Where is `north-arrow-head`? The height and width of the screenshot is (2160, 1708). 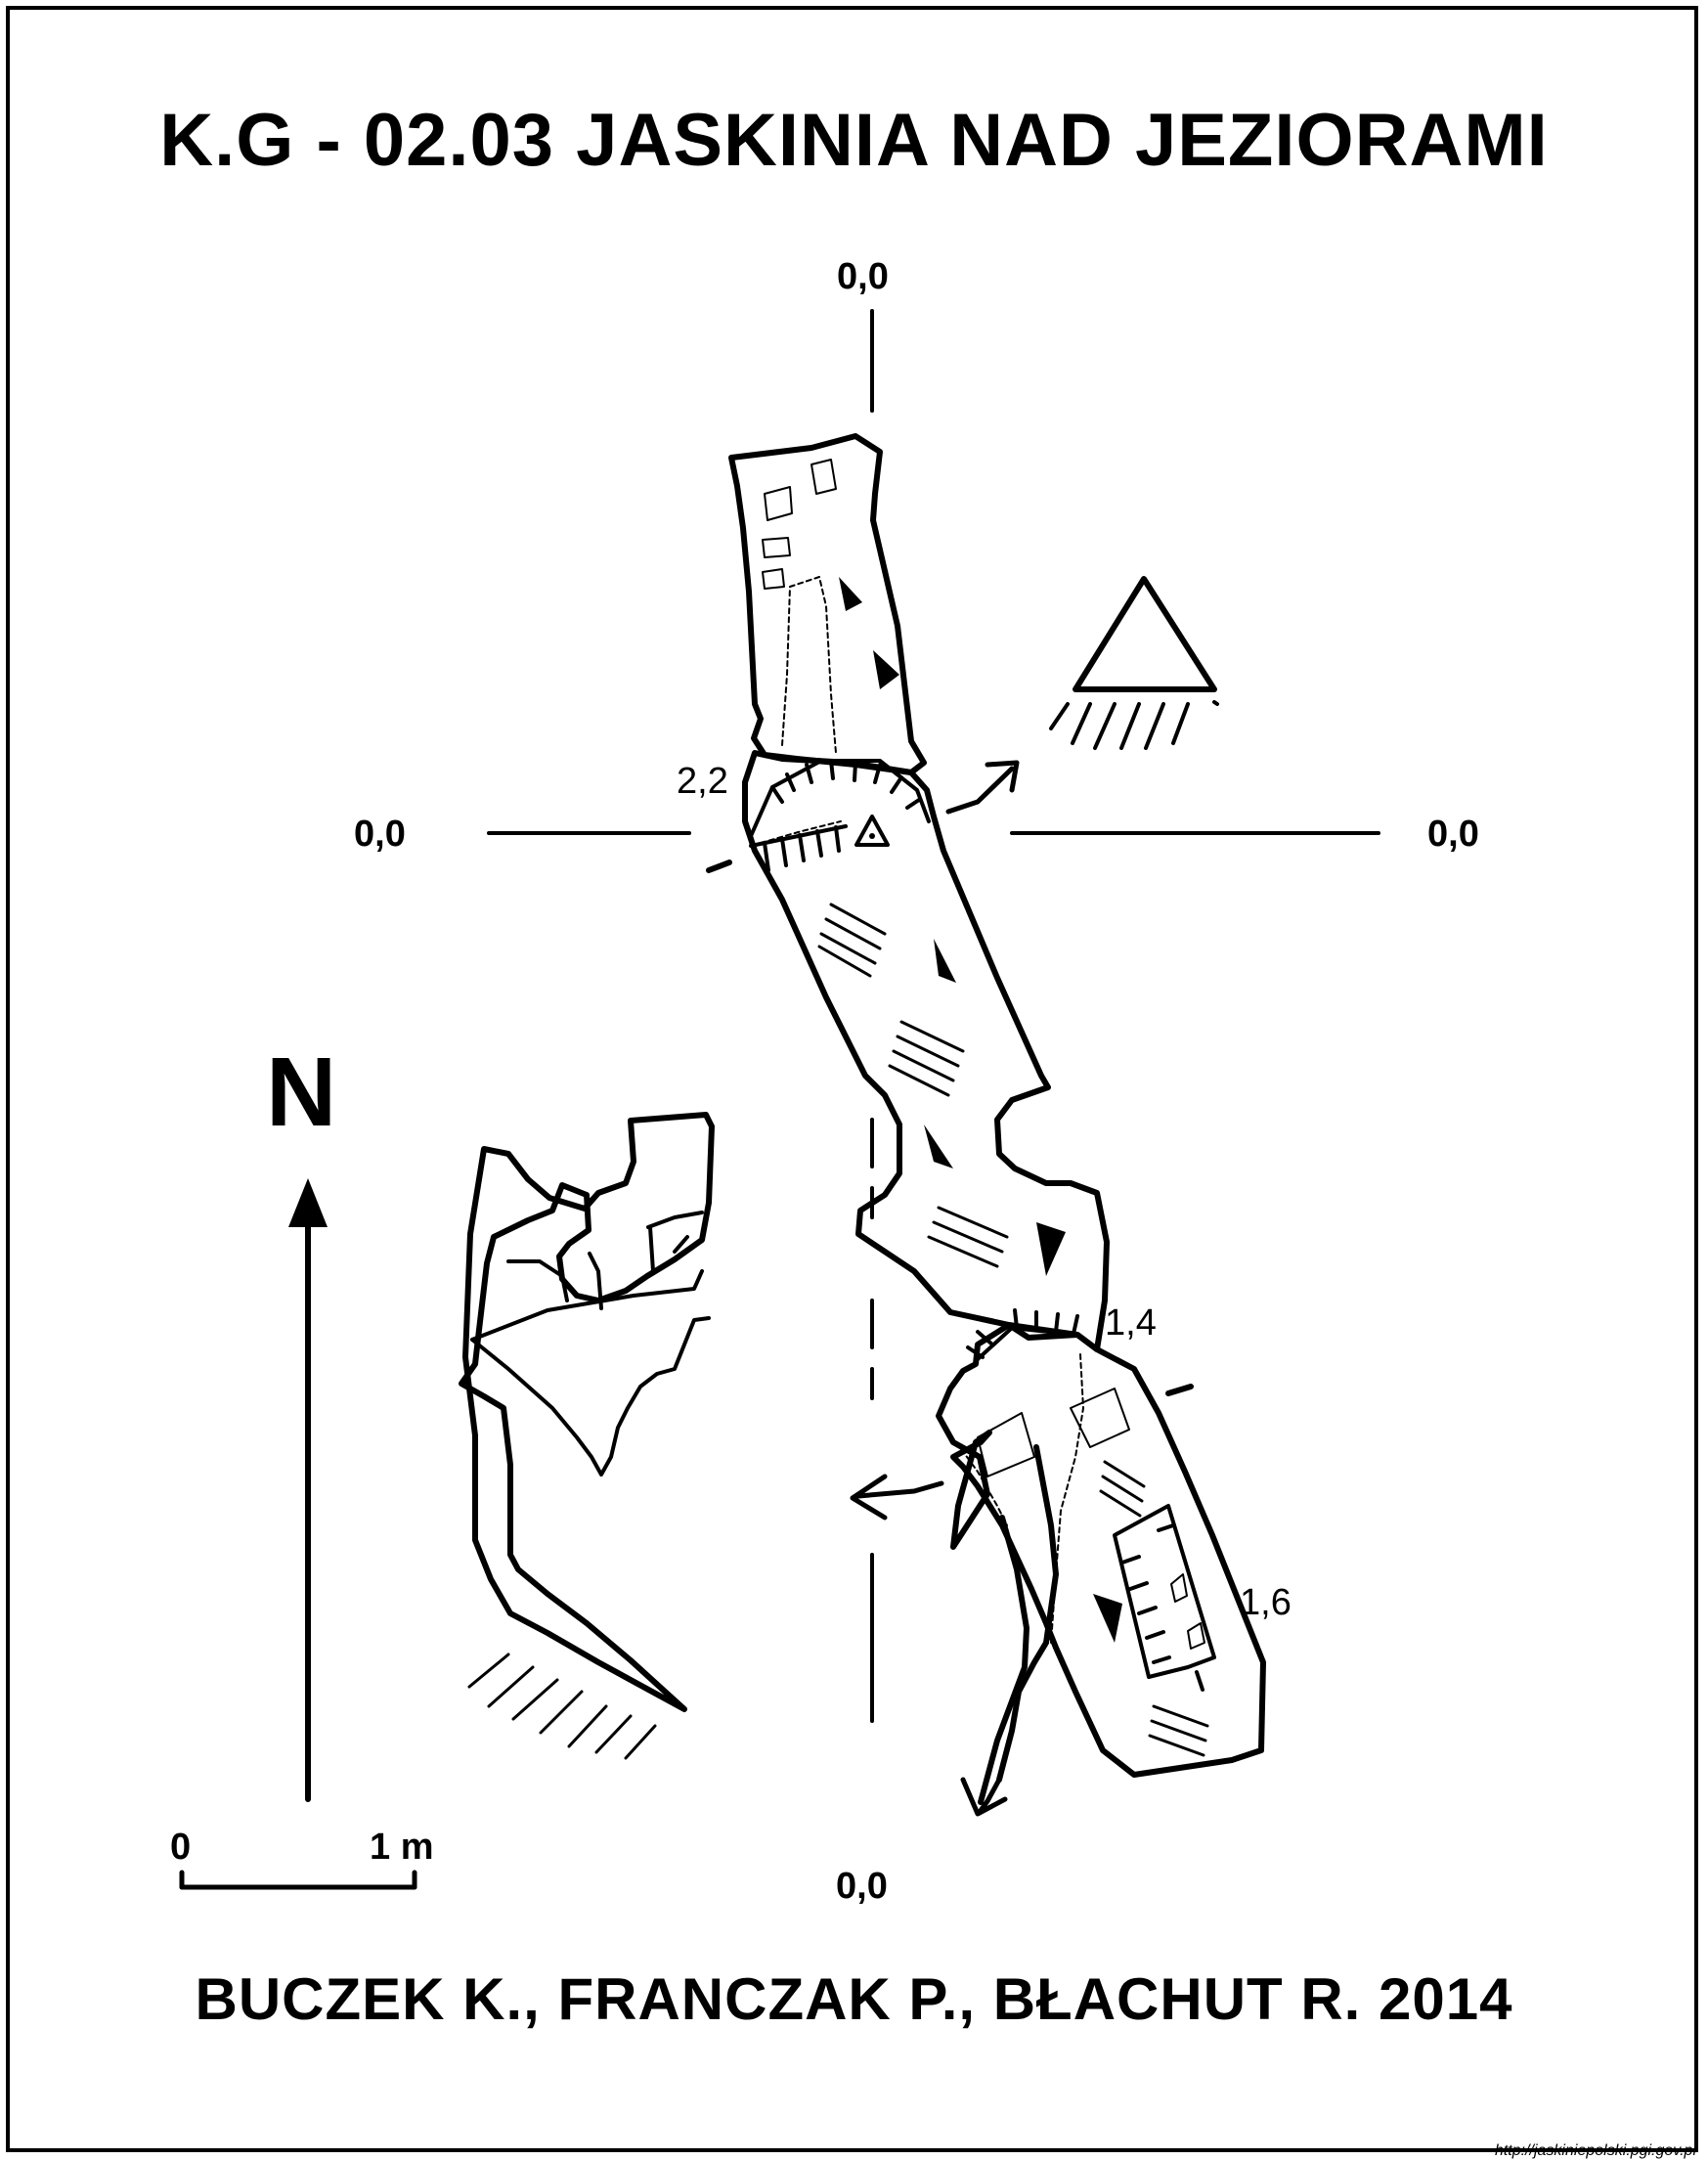 north-arrow-head is located at coordinates (308, 1202).